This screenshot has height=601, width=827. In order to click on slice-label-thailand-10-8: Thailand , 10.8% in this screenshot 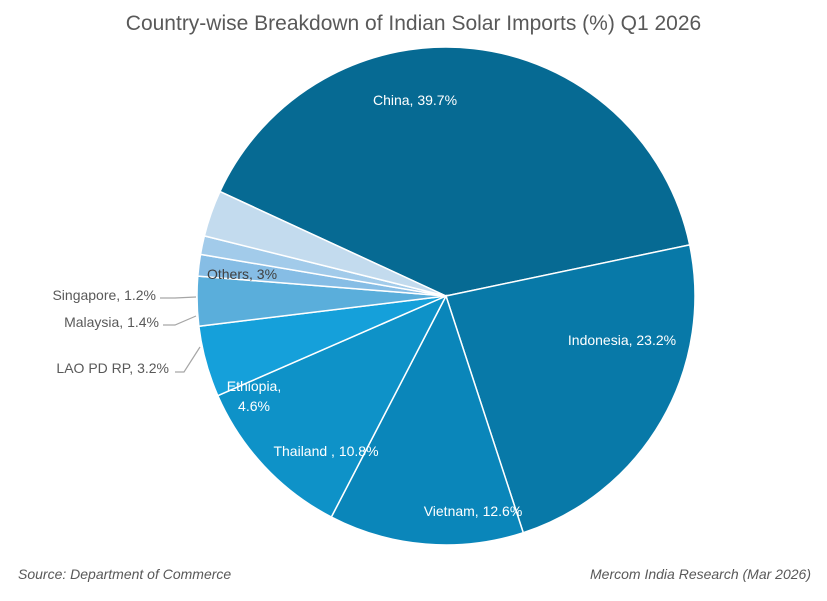, I will do `click(325, 451)`.